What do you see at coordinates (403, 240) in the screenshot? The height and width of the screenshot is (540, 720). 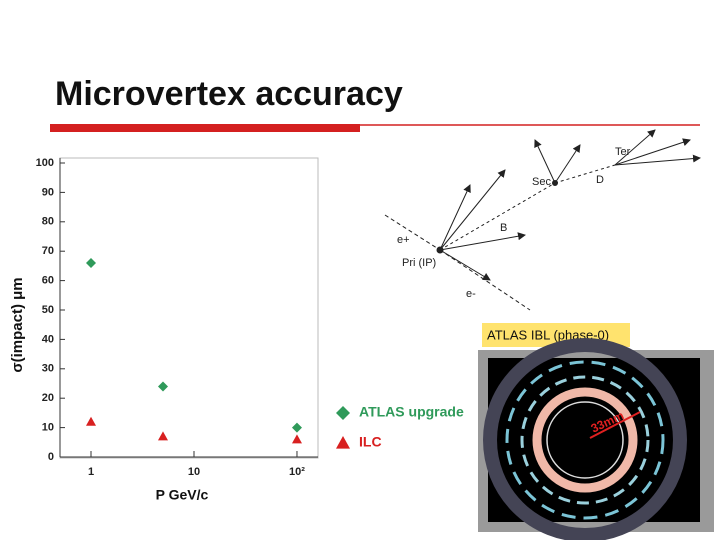 I see `diagram-label: e+` at bounding box center [403, 240].